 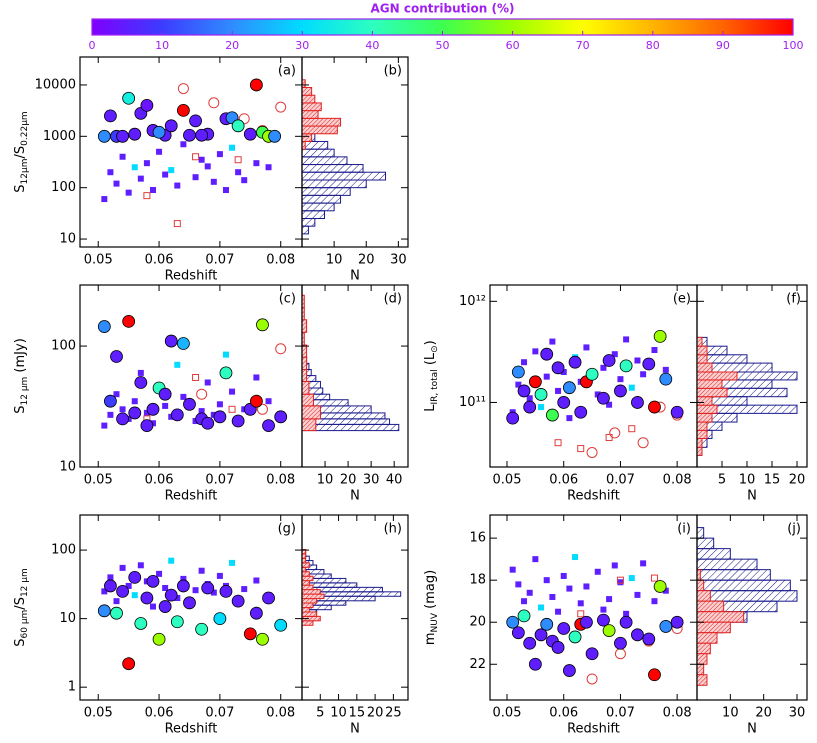 I want to click on colorbar-title: AGN contribution (%), so click(x=443, y=9).